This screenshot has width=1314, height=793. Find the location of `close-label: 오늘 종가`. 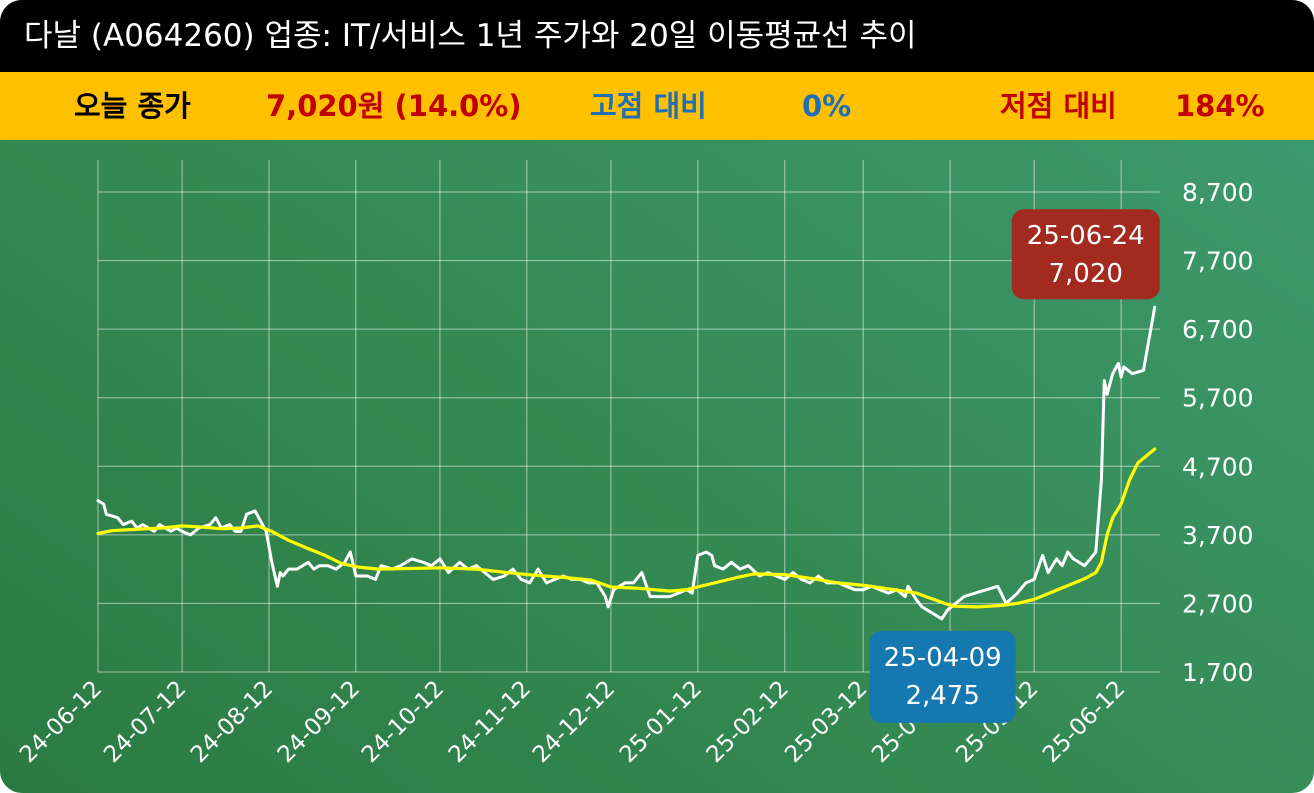

close-label: 오늘 종가 is located at coordinates (132, 106).